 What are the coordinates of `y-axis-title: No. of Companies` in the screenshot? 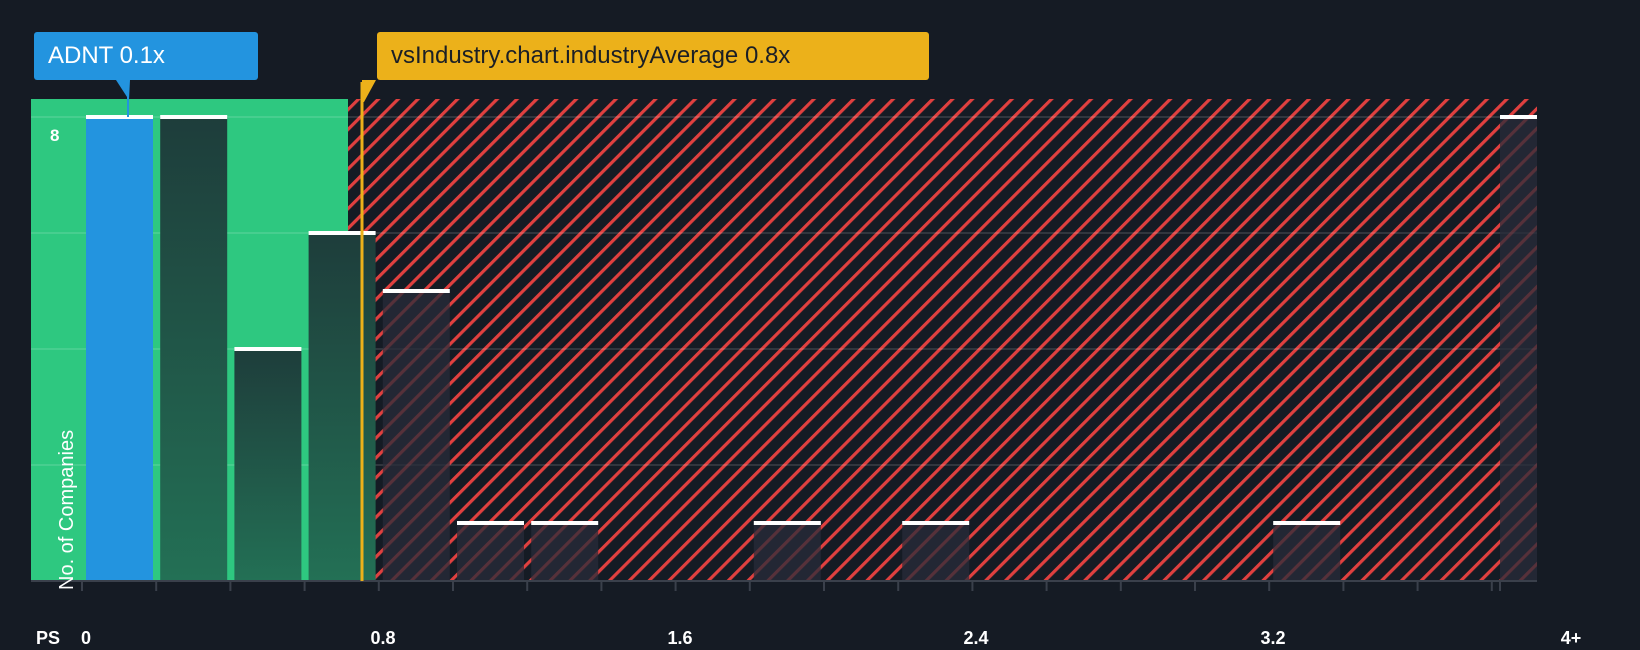 It's located at (67, 509).